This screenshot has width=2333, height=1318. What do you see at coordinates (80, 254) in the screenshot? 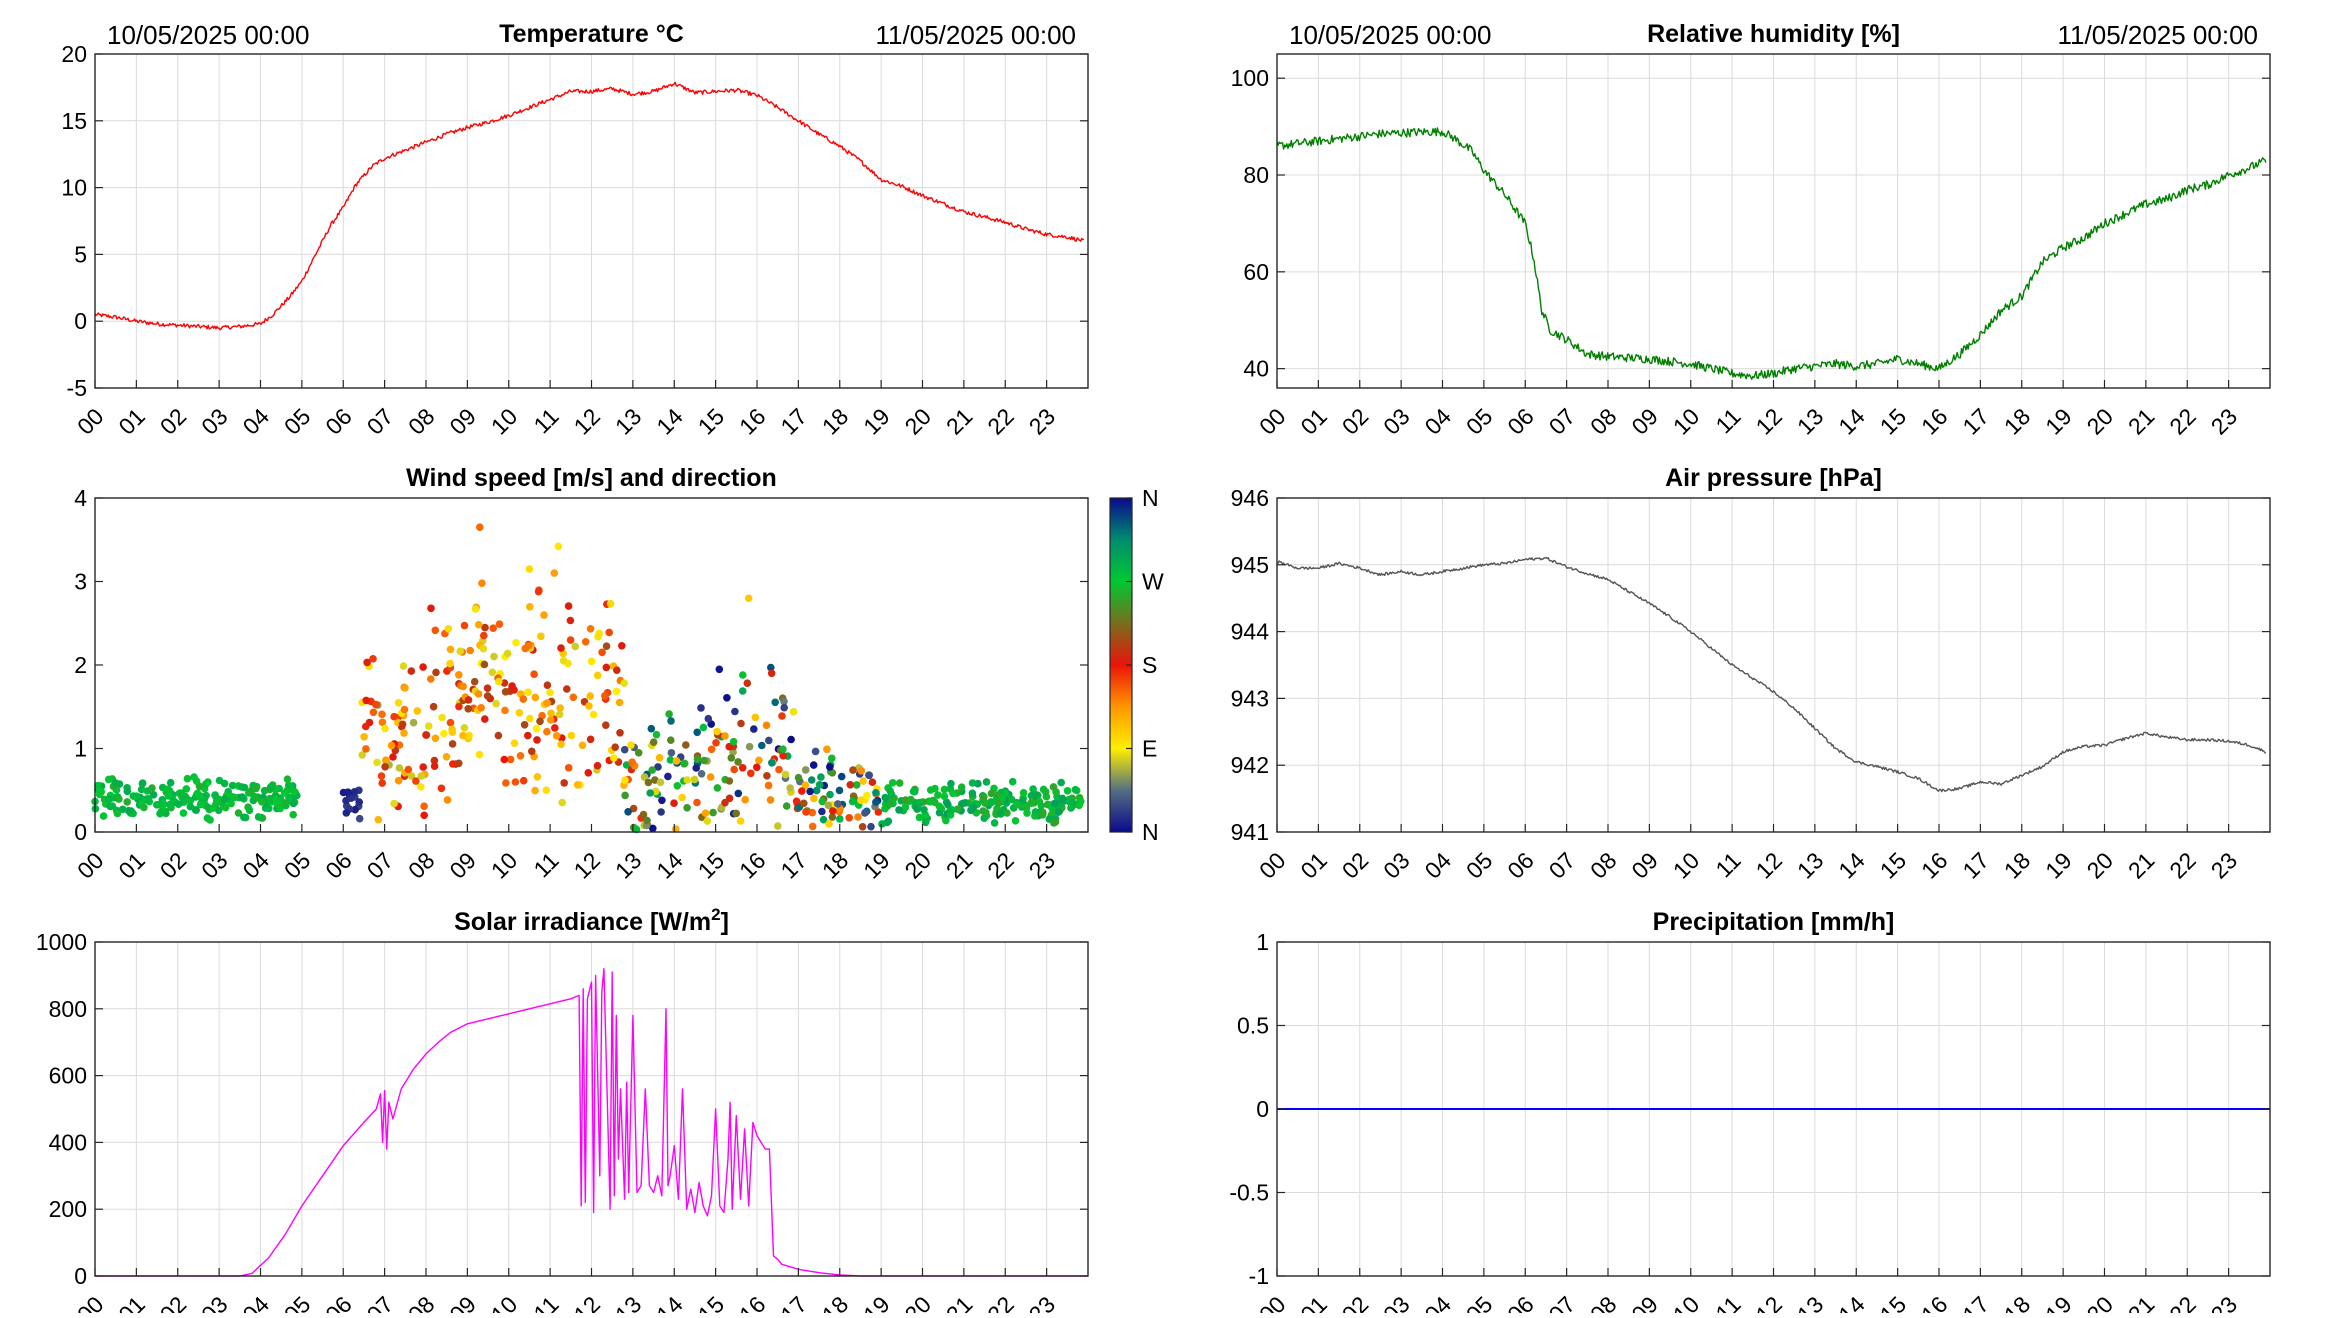
I see `temperature-y-tick-label: 5` at bounding box center [80, 254].